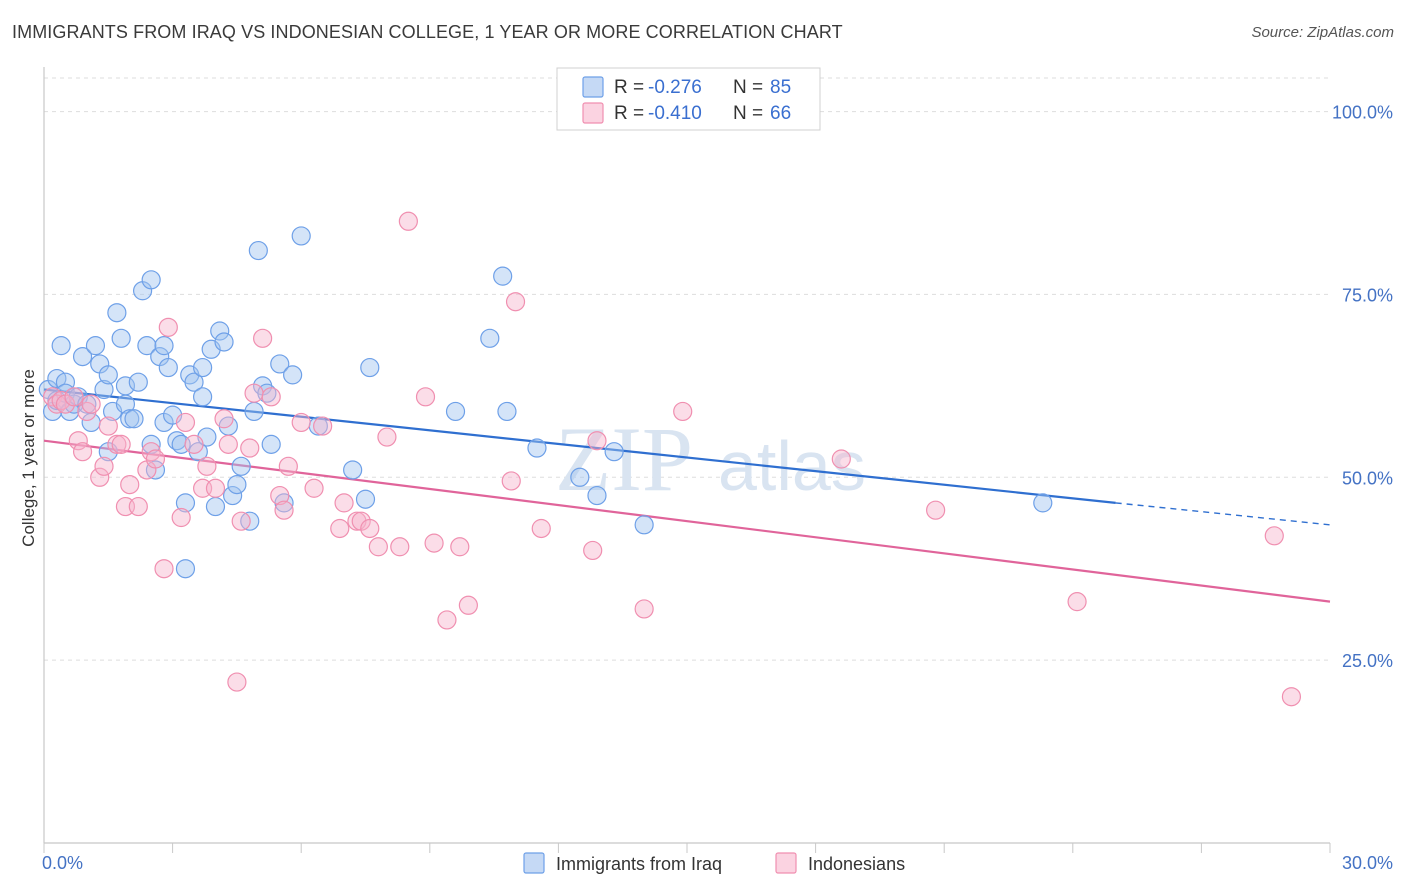 Image resolution: width=1406 pixels, height=892 pixels. Describe the element at coordinates (856, 864) in the screenshot. I see `bottom-legend-label-indonesians: Indonesians` at that location.